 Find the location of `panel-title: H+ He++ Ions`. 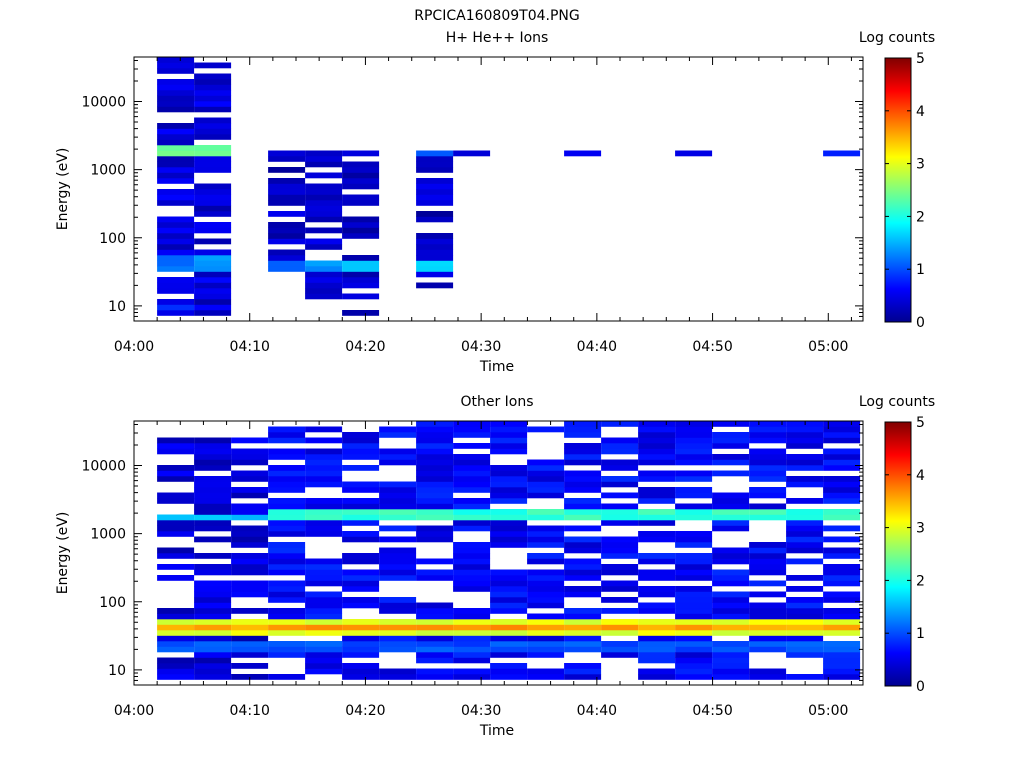

panel-title: H+ He++ Ions is located at coordinates (497, 38).